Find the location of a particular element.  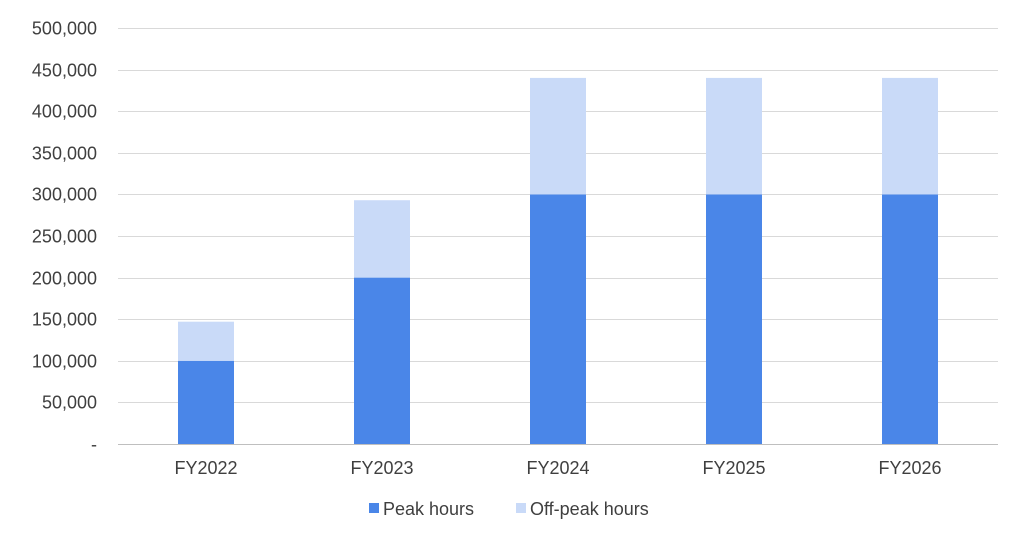

bar-off-peak-hours-fy2023 is located at coordinates (382, 239).